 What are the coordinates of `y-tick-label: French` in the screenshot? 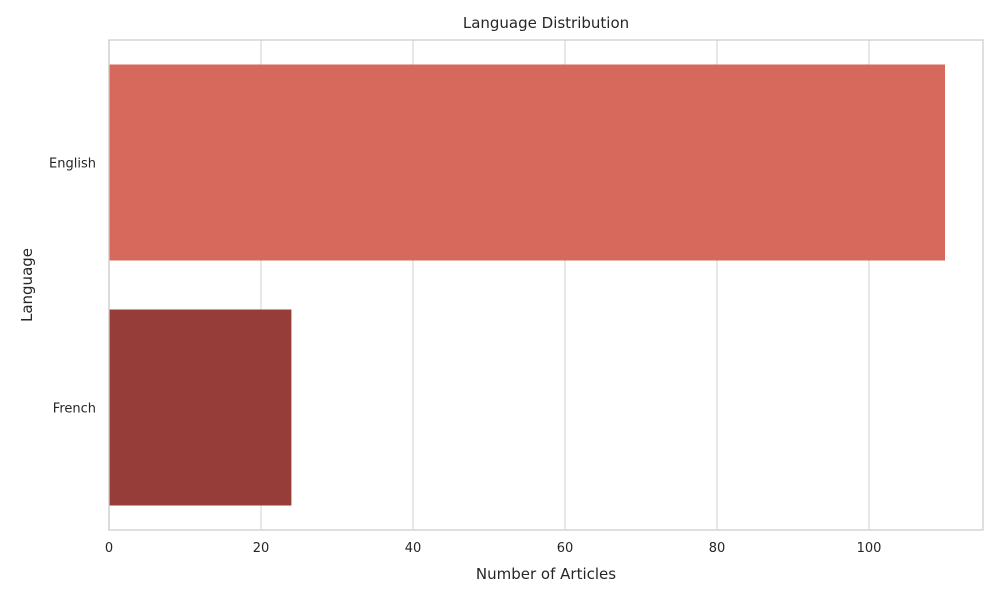 It's located at (74, 409).